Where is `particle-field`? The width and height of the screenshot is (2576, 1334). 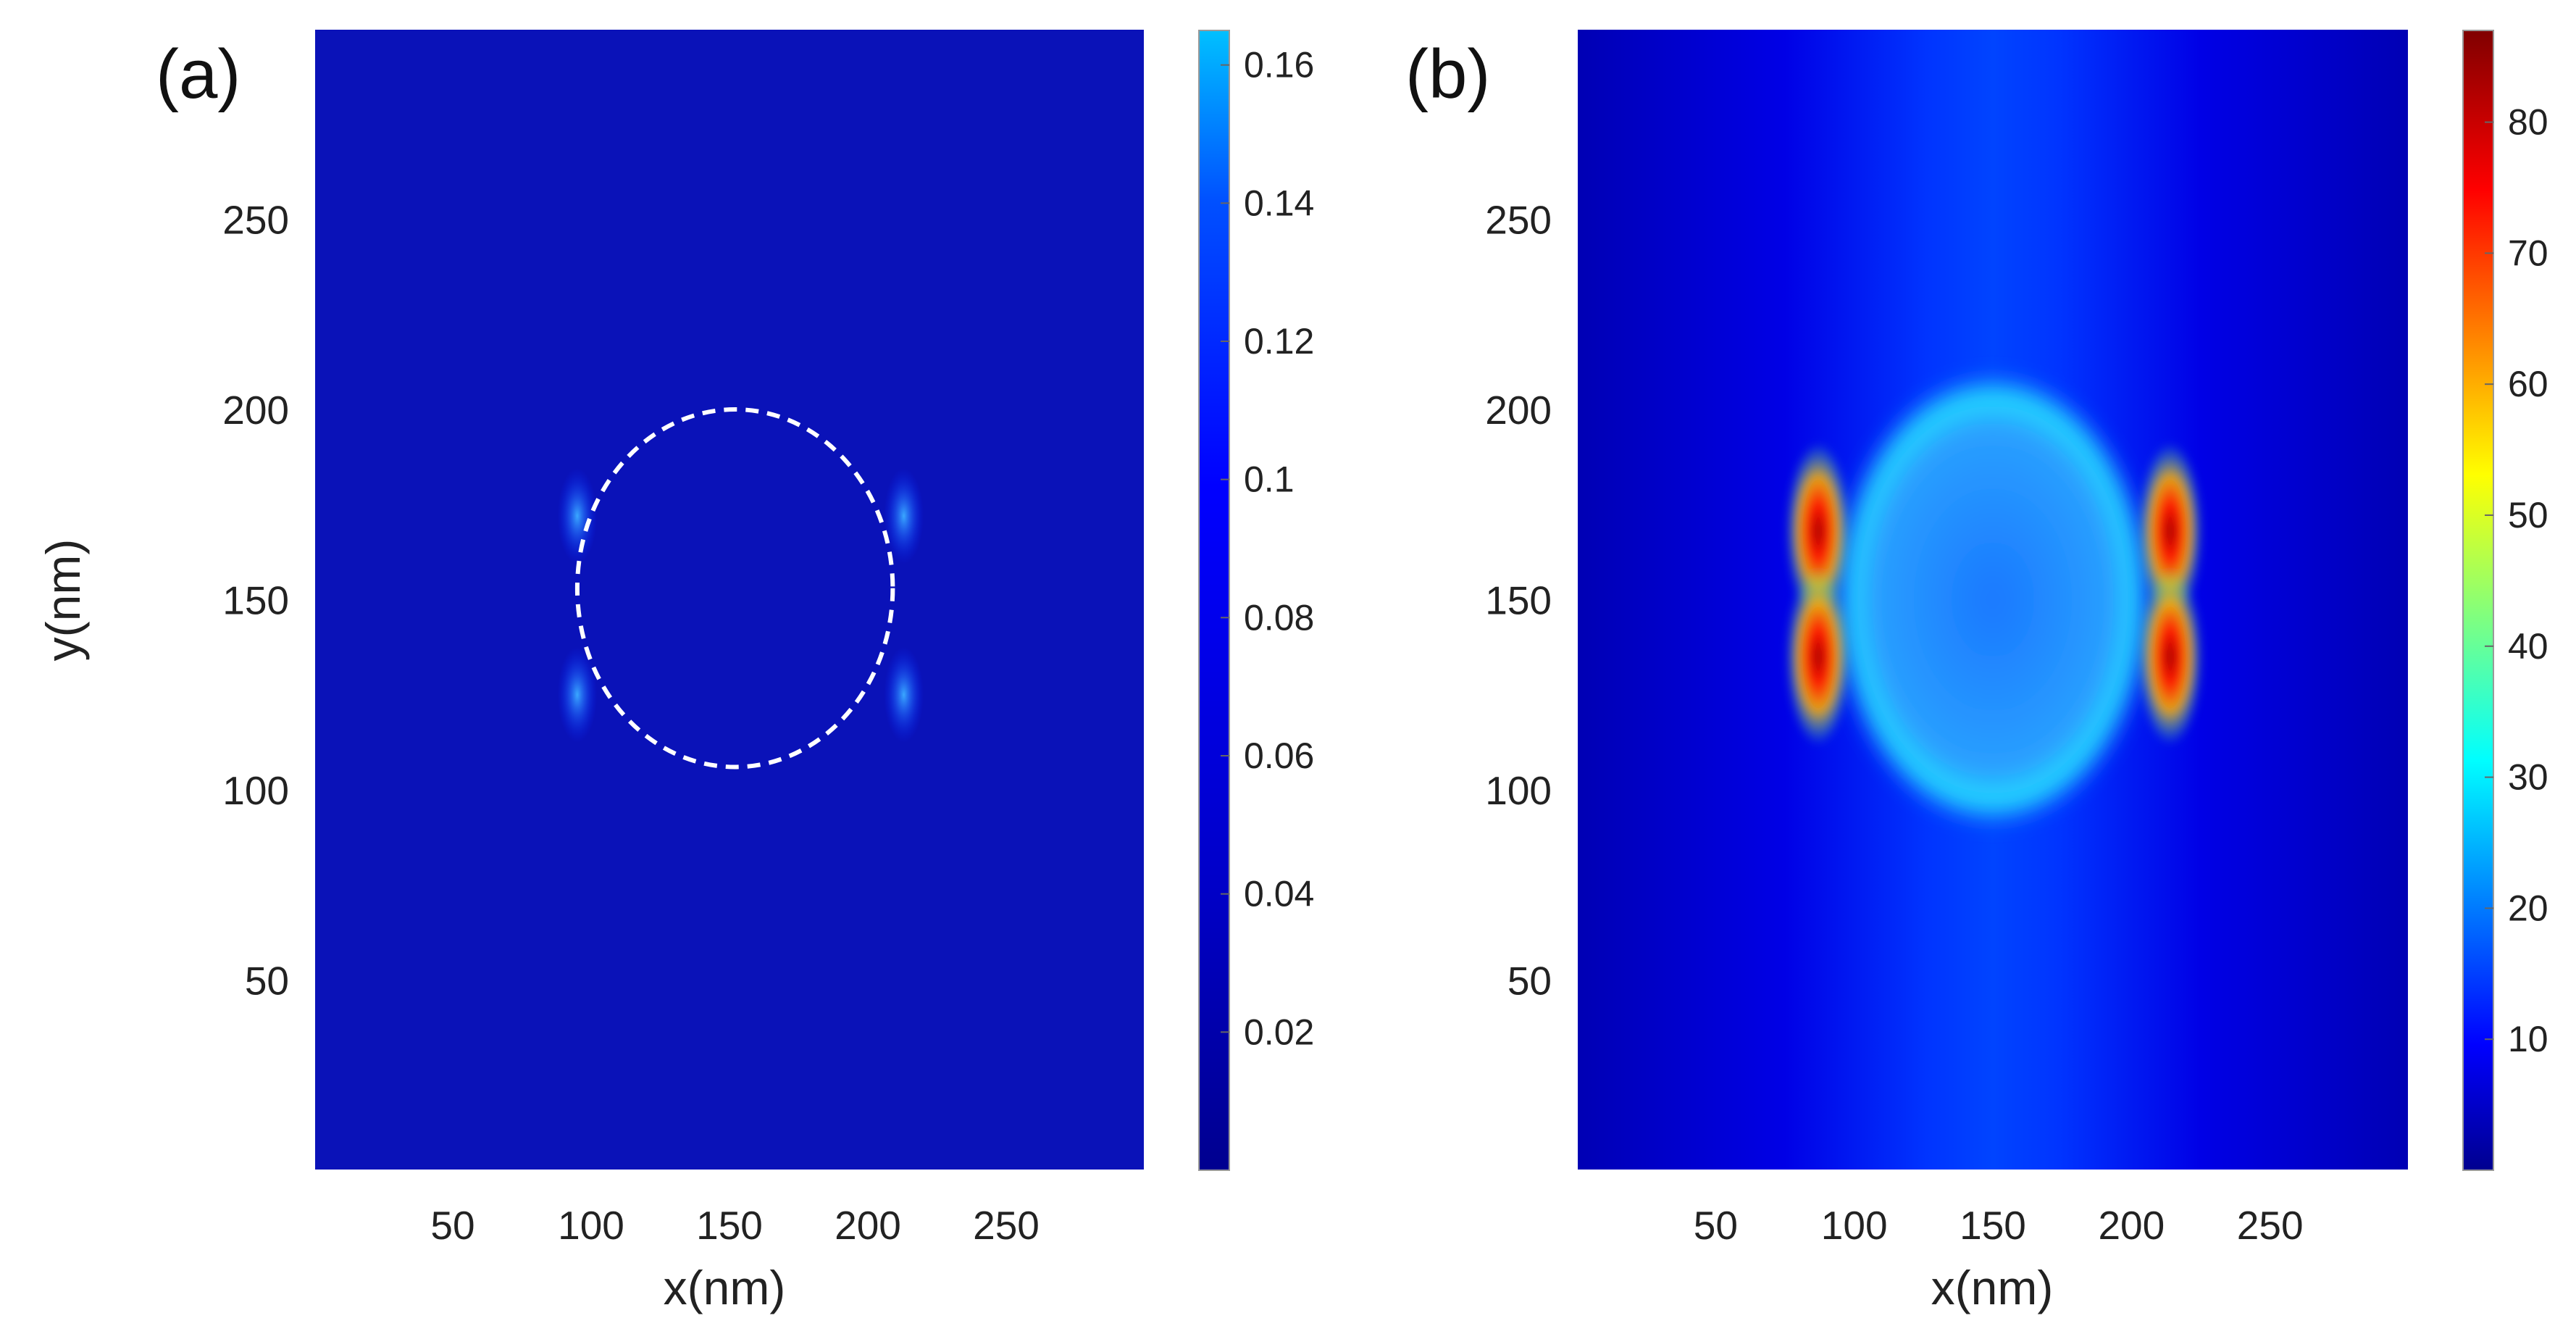 particle-field is located at coordinates (1993, 599).